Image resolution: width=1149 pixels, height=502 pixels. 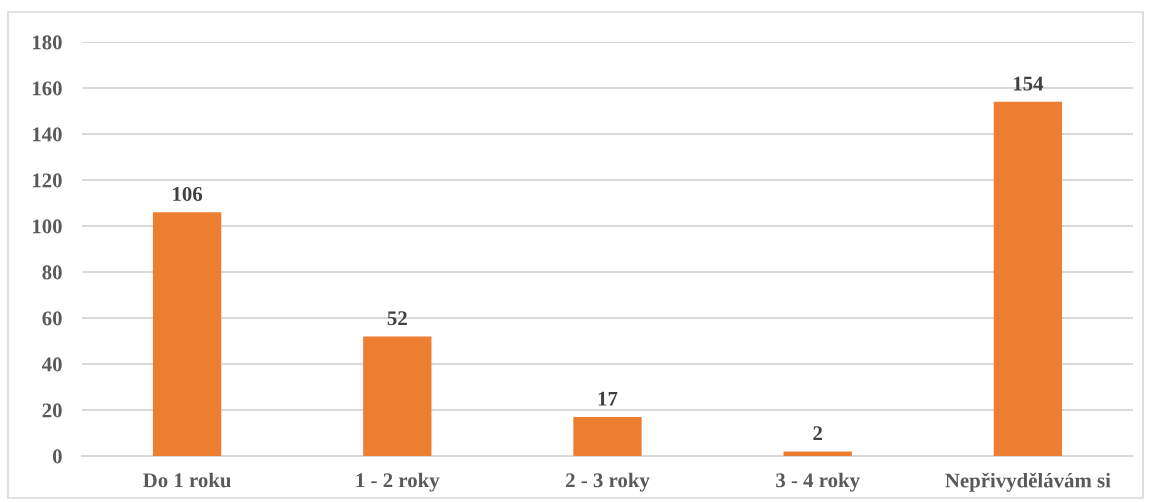 I want to click on data-label: 106, so click(x=188, y=194).